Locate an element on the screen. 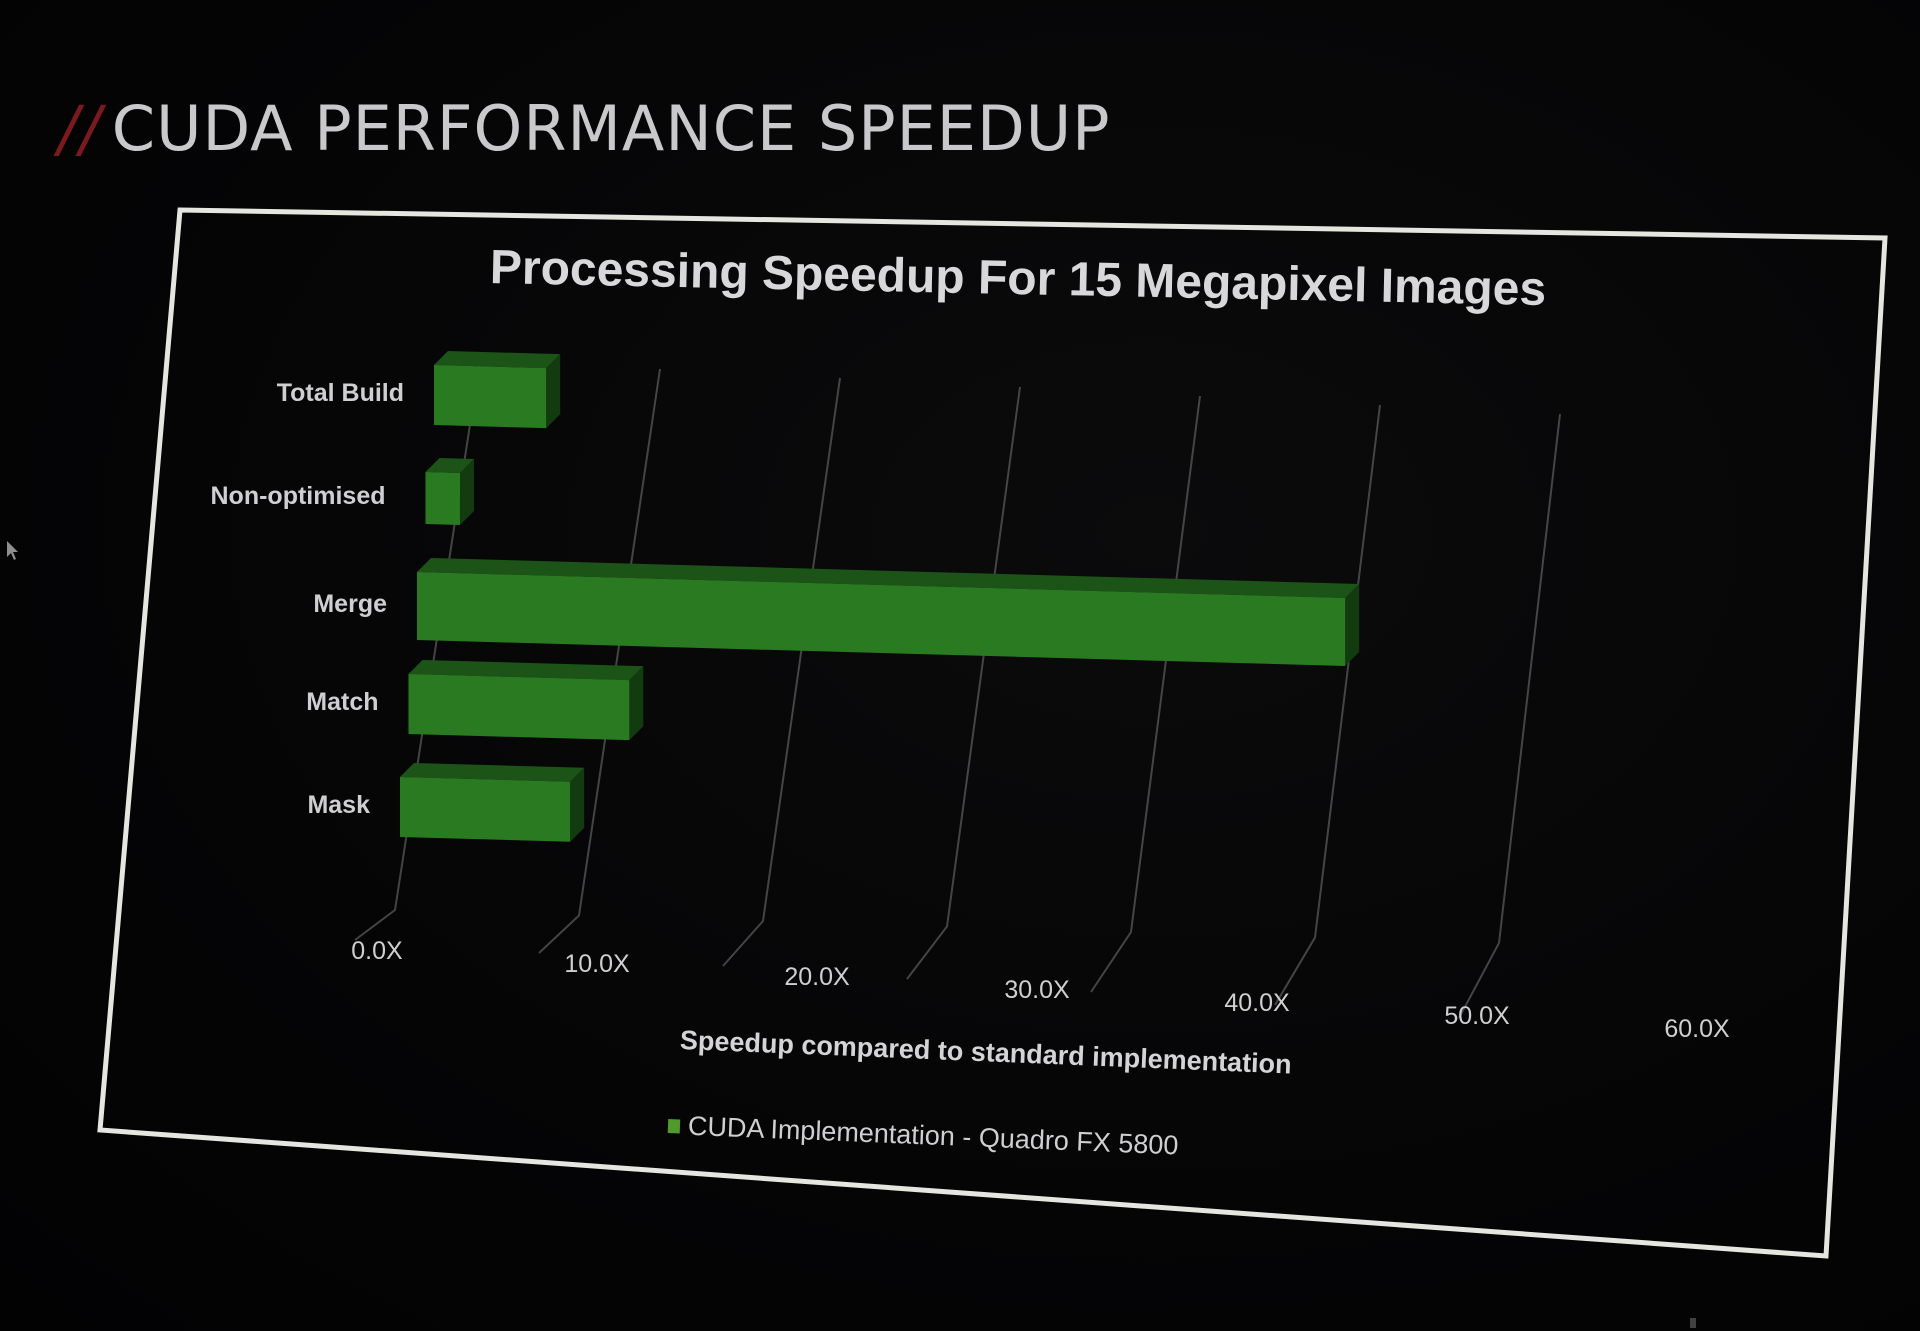 Image resolution: width=1920 pixels, height=1331 pixels. category-label: Total Build is located at coordinates (340, 393).